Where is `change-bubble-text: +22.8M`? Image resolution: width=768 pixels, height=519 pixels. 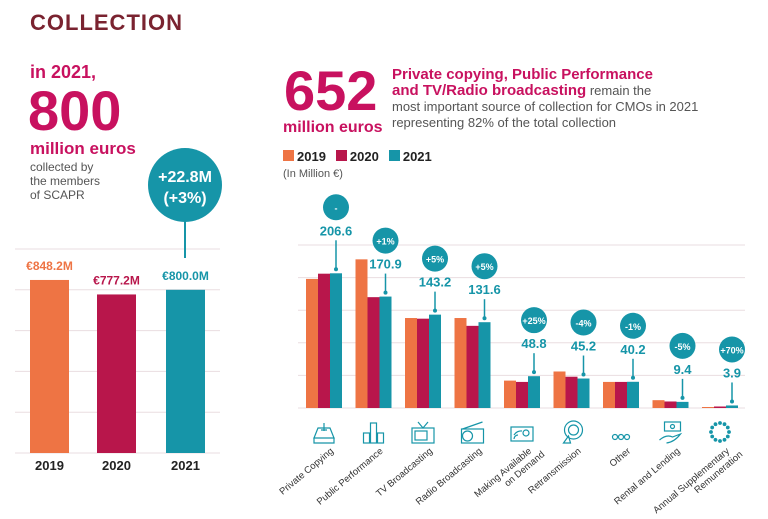 change-bubble-text: +22.8M is located at coordinates (185, 177).